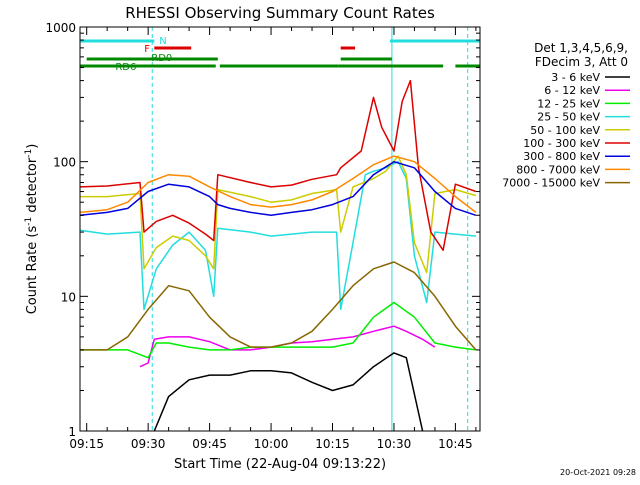 The width and height of the screenshot is (640, 485). What do you see at coordinates (64, 163) in the screenshot?
I see `y-tick-label-1: 100` at bounding box center [64, 163].